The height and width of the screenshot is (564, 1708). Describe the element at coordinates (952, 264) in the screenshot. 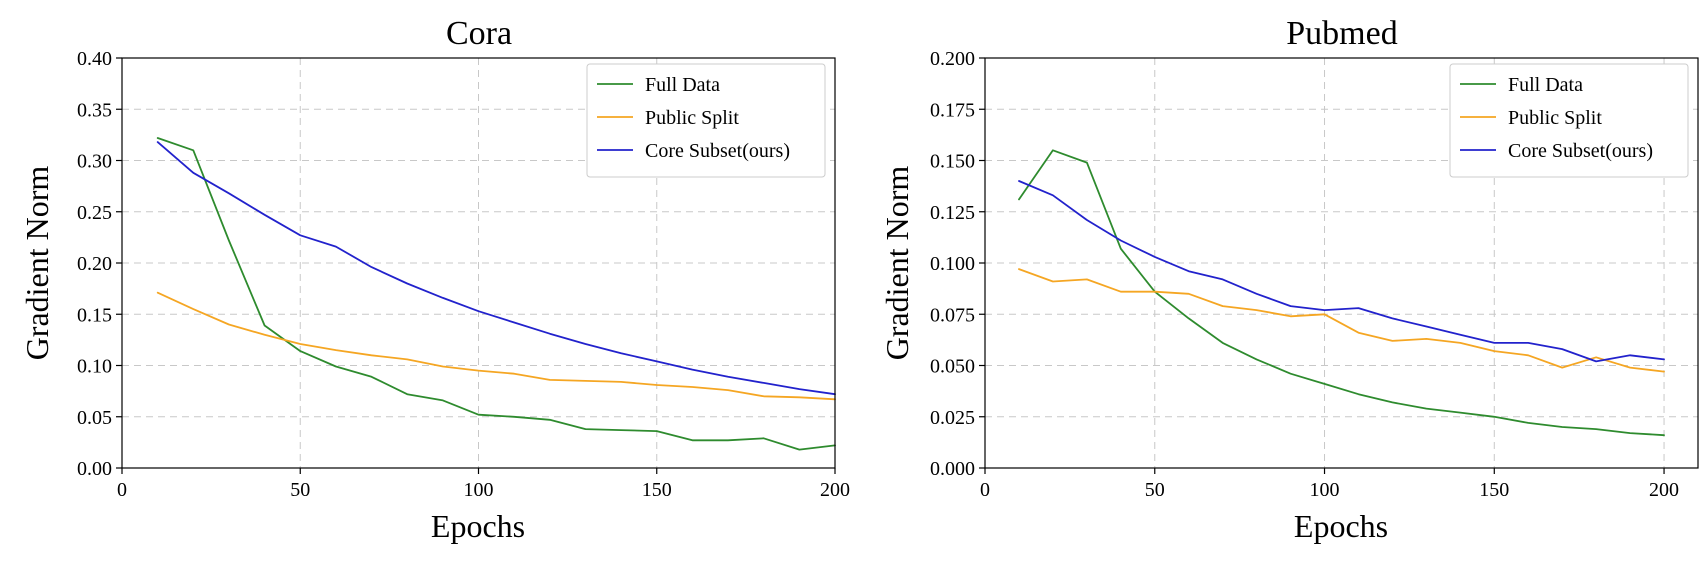

I see `y-tick-label: 0.100` at that location.